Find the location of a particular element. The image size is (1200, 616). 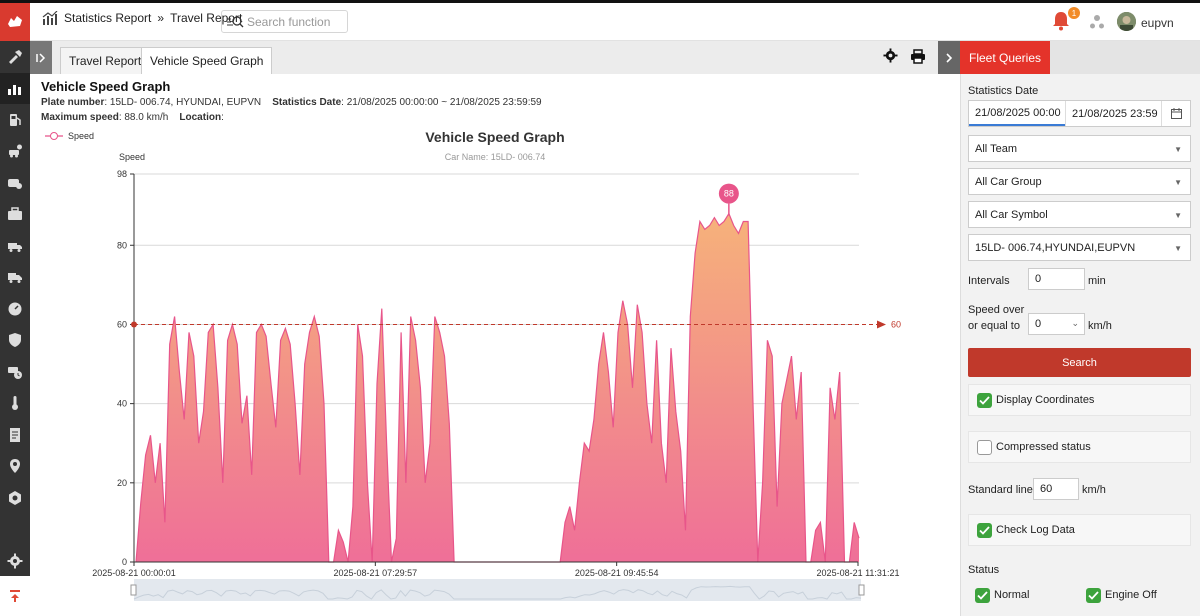

status-section-label: Status is located at coordinates (984, 570).